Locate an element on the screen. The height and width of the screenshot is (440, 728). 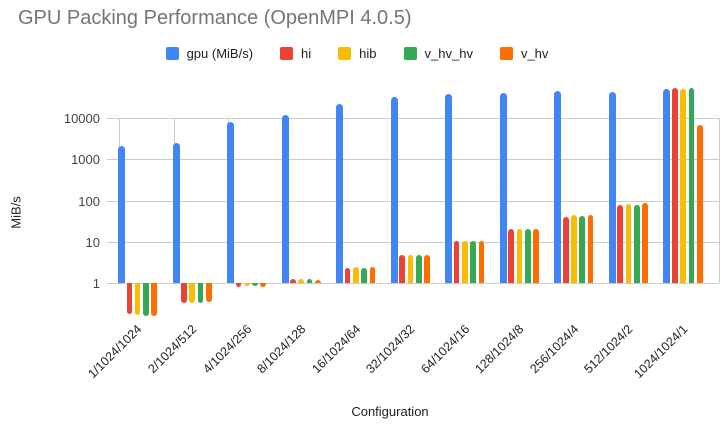
y-tick-label: 10000 is located at coordinates (81, 119).